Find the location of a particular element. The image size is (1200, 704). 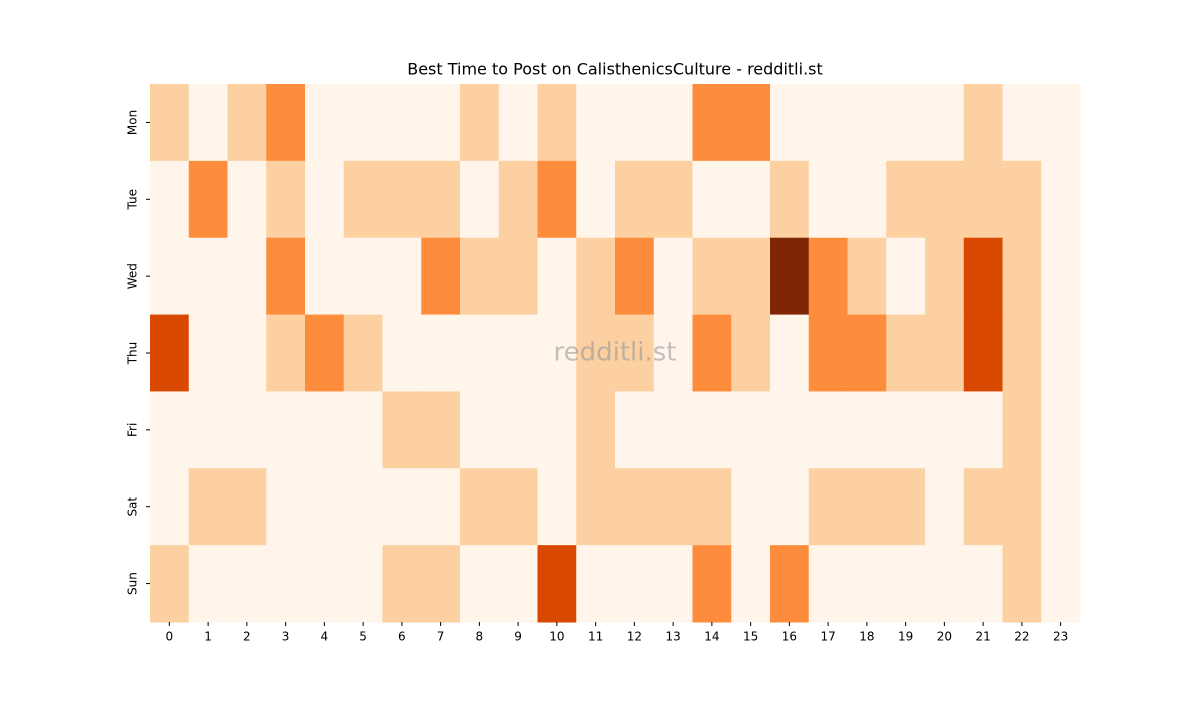

x-tick-label: 7 is located at coordinates (441, 637).